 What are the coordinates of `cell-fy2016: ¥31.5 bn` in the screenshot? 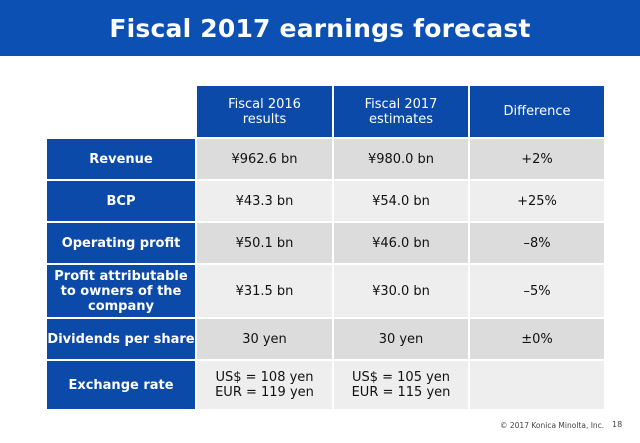 It's located at (264, 291).